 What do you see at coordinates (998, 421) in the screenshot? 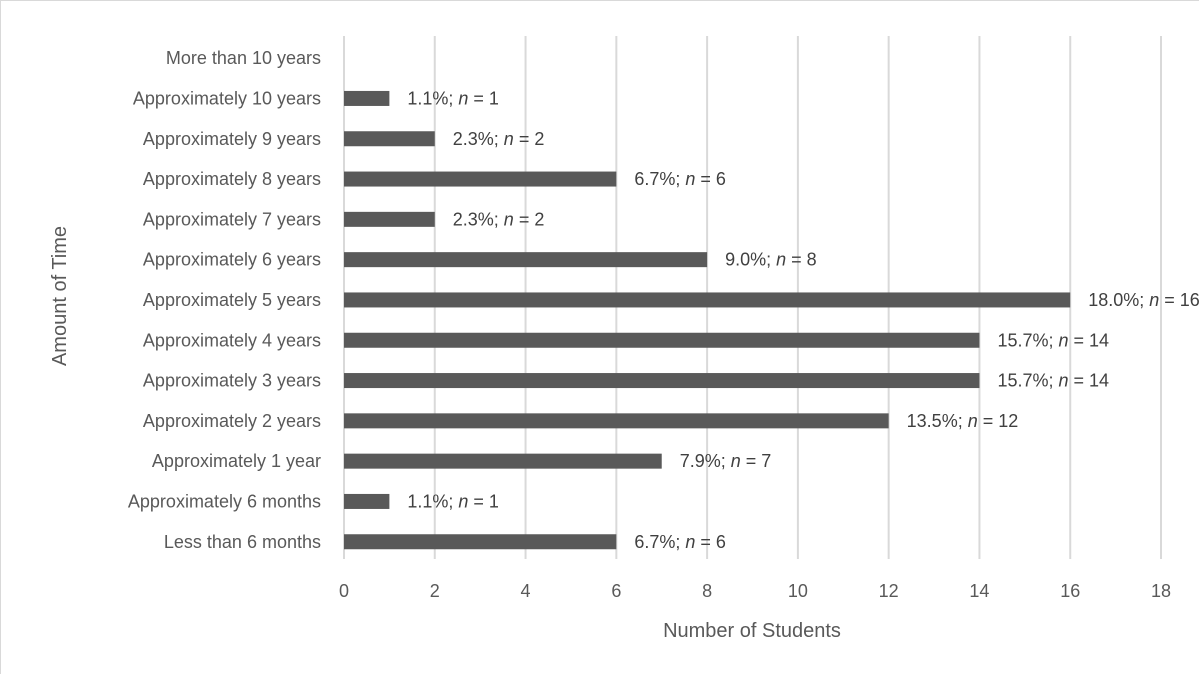
I see `data-label-count: = 12` at bounding box center [998, 421].